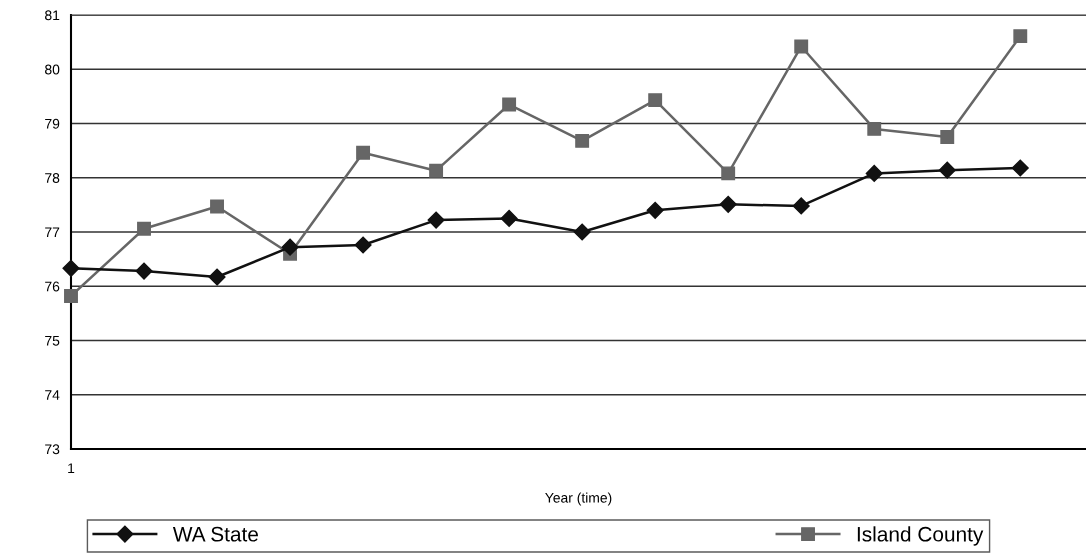  What do you see at coordinates (52, 178) in the screenshot?
I see `y-tick-label: 78` at bounding box center [52, 178].